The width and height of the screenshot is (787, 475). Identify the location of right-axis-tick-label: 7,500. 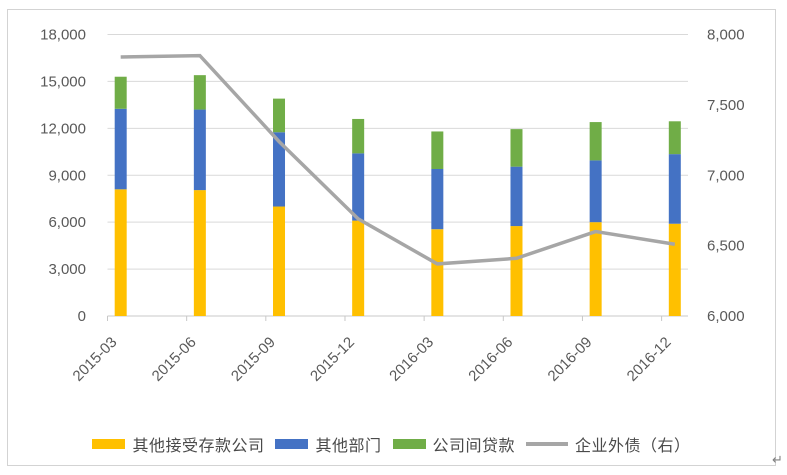
(726, 105).